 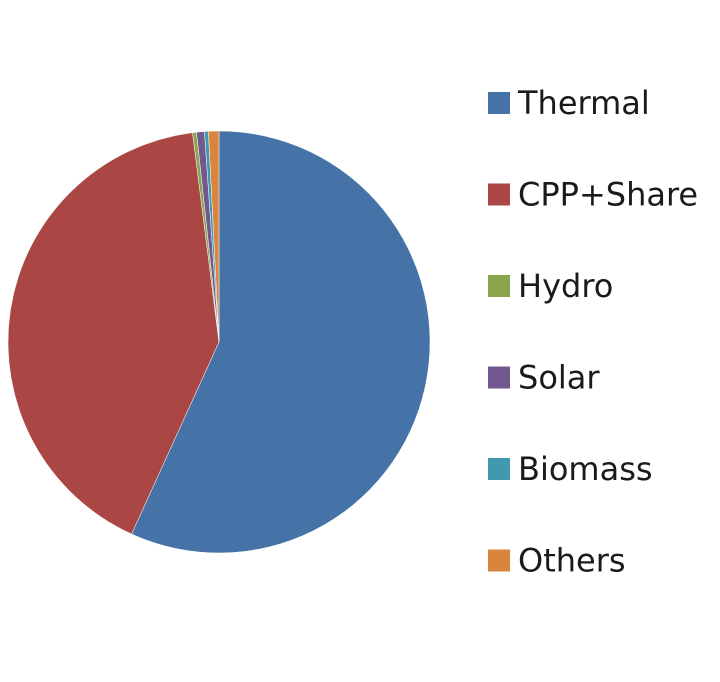 I want to click on legend-item-cpp-share: CPP+Share, so click(x=593, y=195).